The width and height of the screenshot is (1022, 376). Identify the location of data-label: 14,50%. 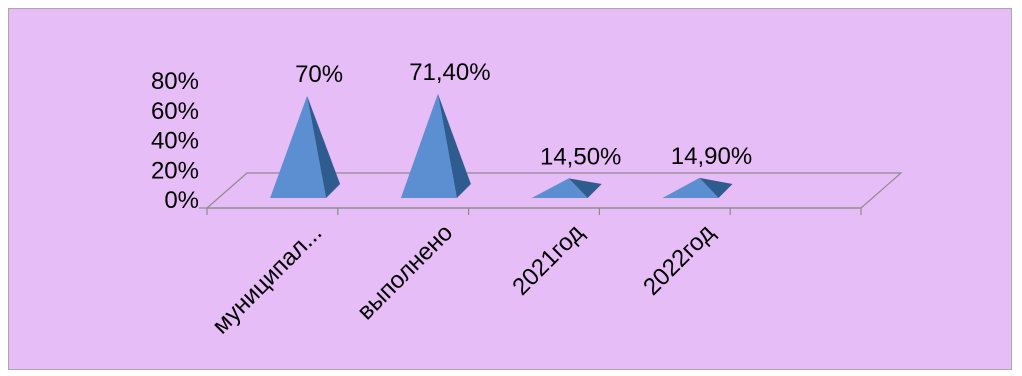
(580, 156).